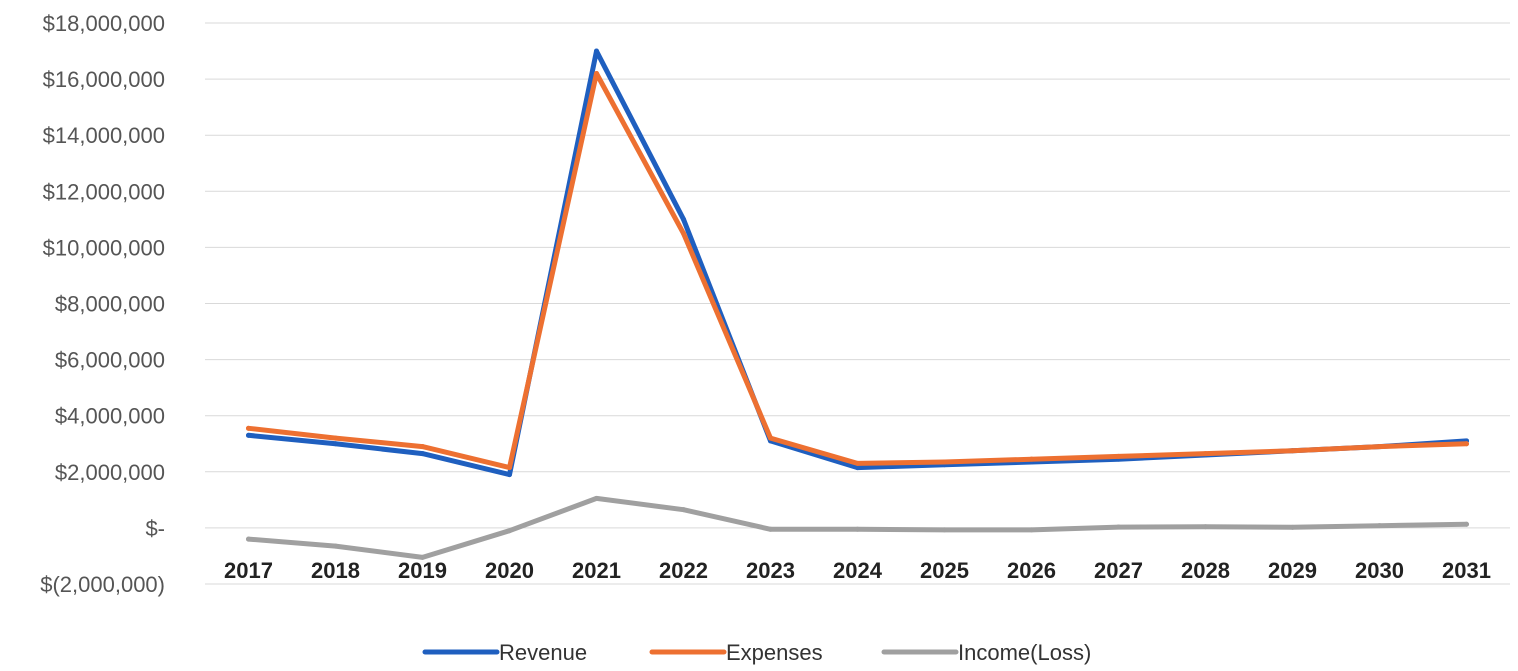 This screenshot has width=1518, height=671. Describe the element at coordinates (1024, 652) in the screenshot. I see `legend-label: Income(Loss)` at that location.